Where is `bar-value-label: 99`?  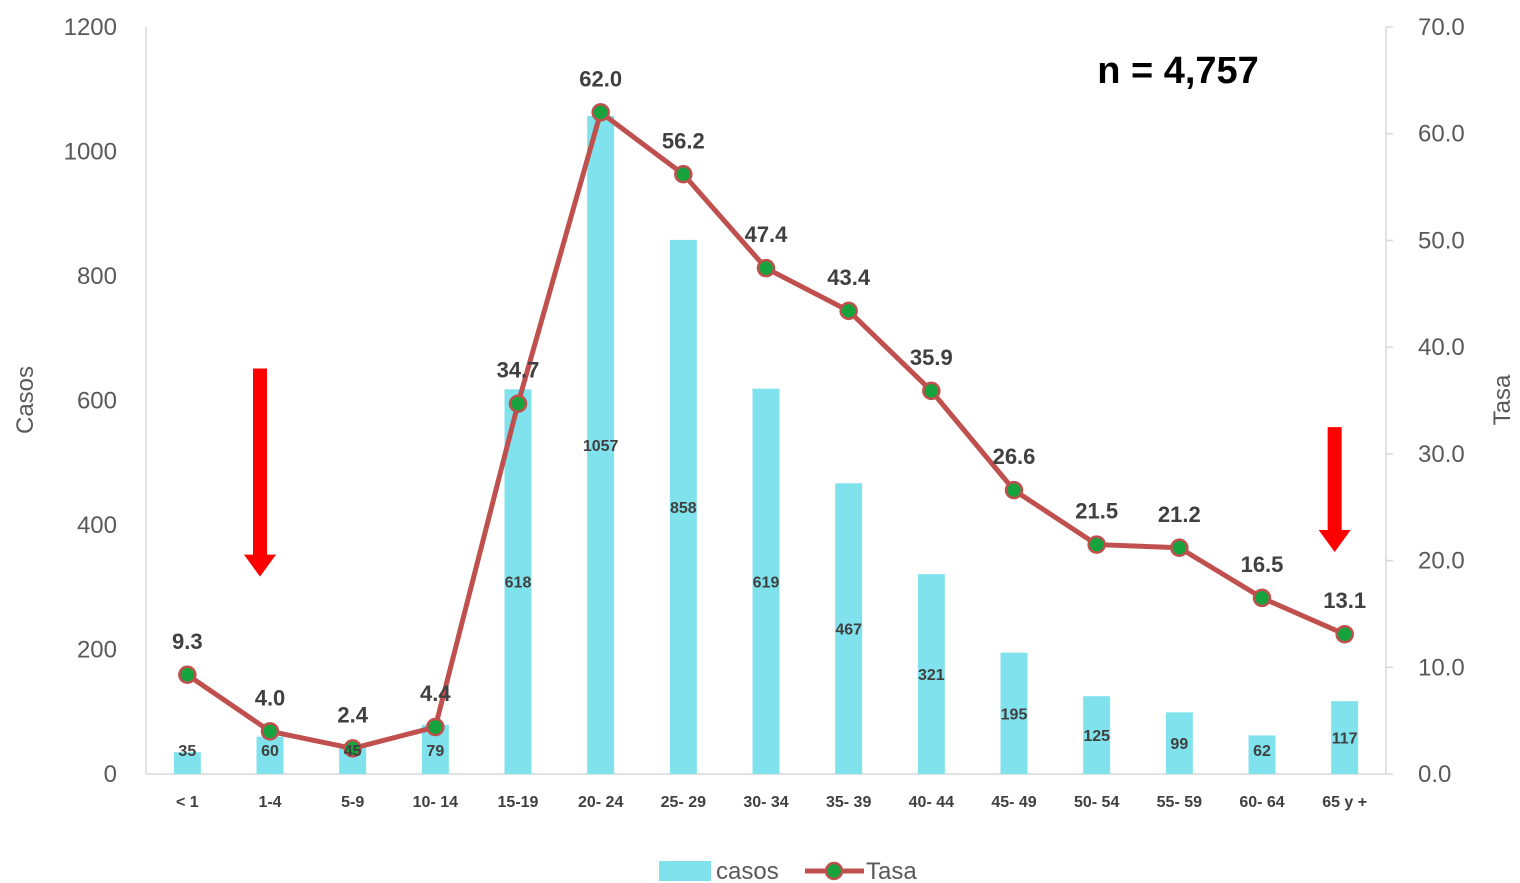 bar-value-label: 99 is located at coordinates (1179, 744).